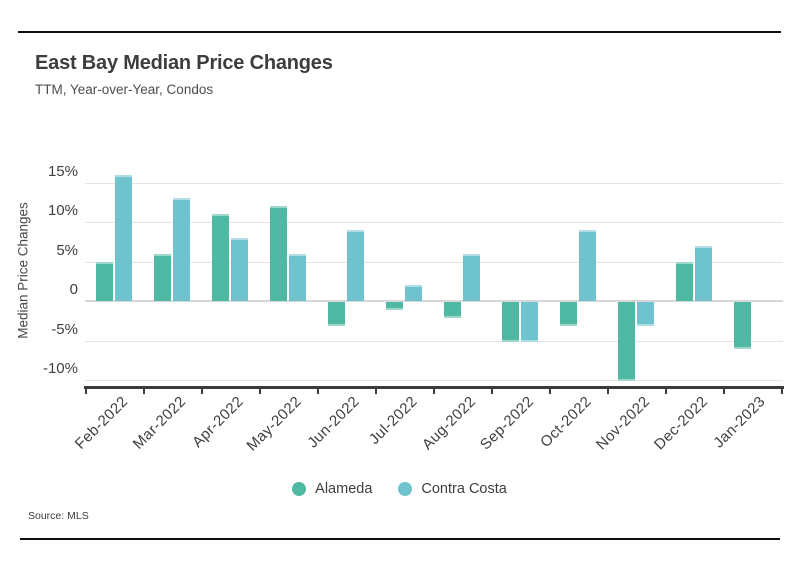  I want to click on bar-alameda-jul-2022, so click(394, 306).